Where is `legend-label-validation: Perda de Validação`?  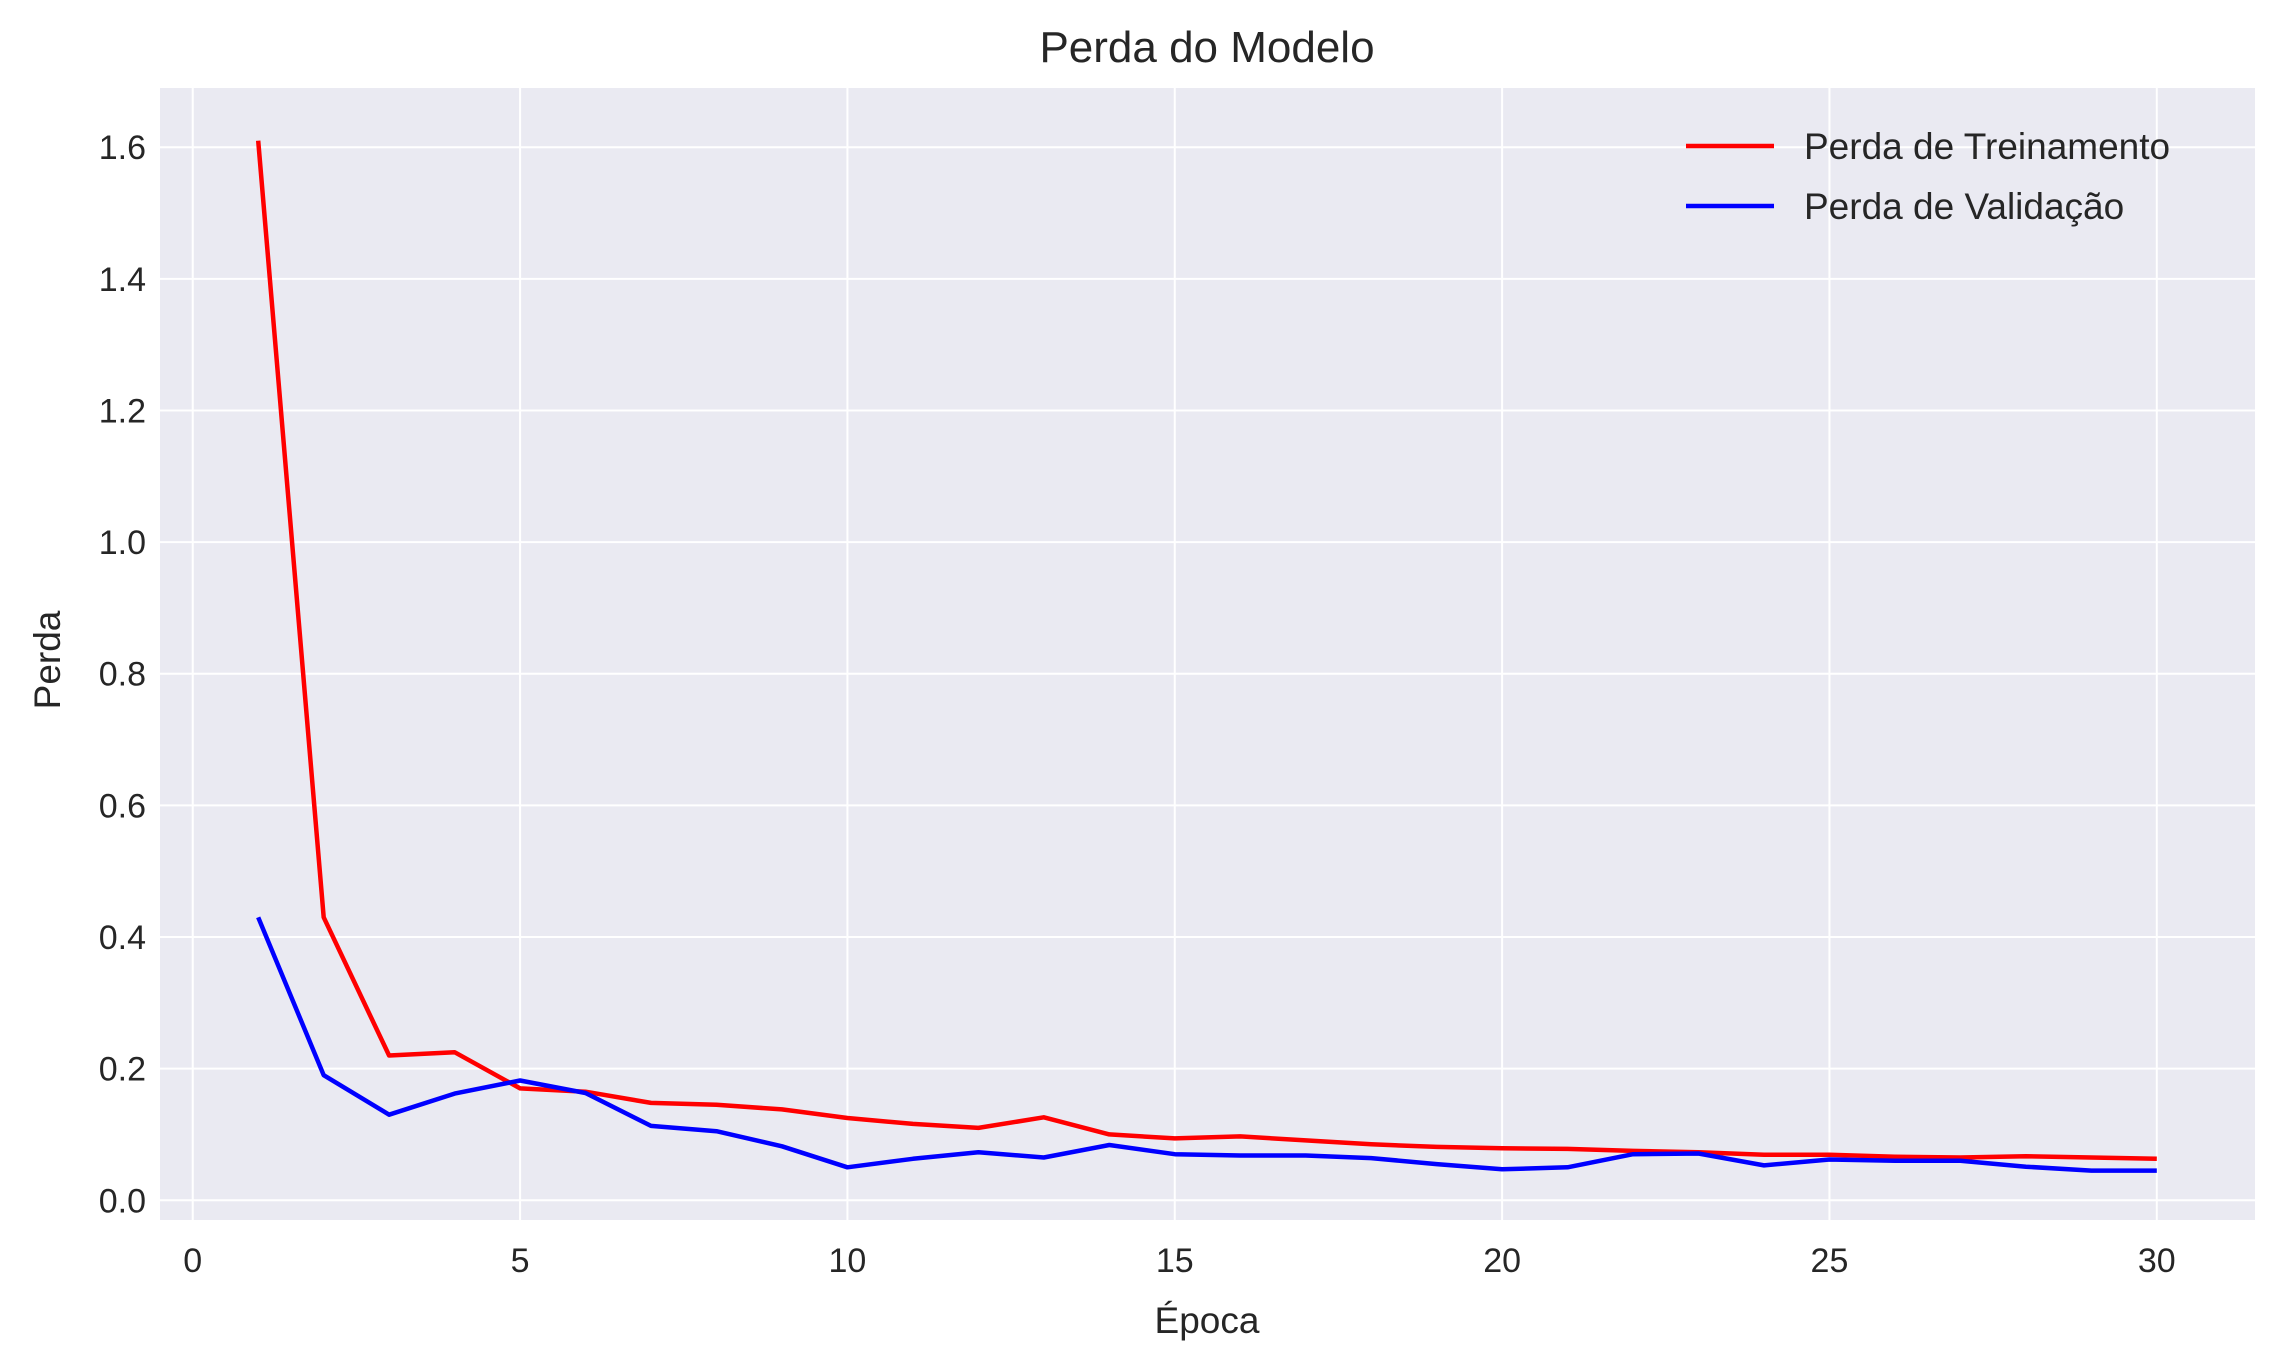
legend-label-validation: Perda de Validação is located at coordinates (1964, 206).